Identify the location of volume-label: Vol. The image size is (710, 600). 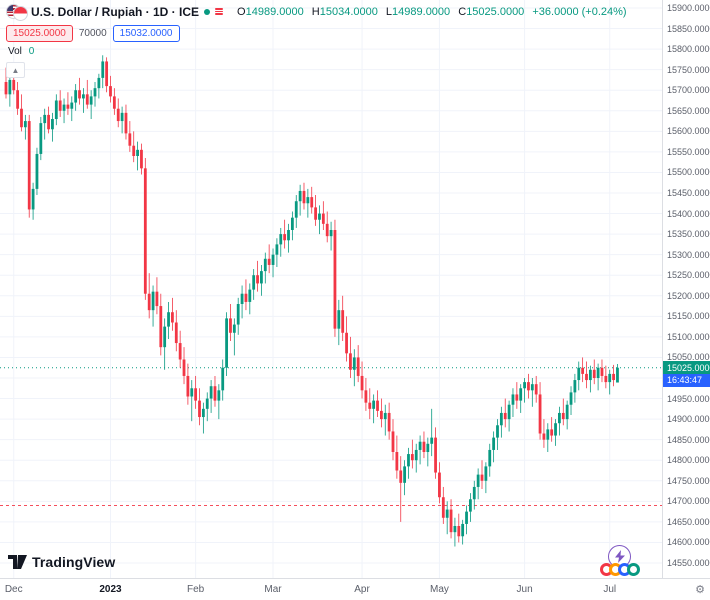
(15, 51).